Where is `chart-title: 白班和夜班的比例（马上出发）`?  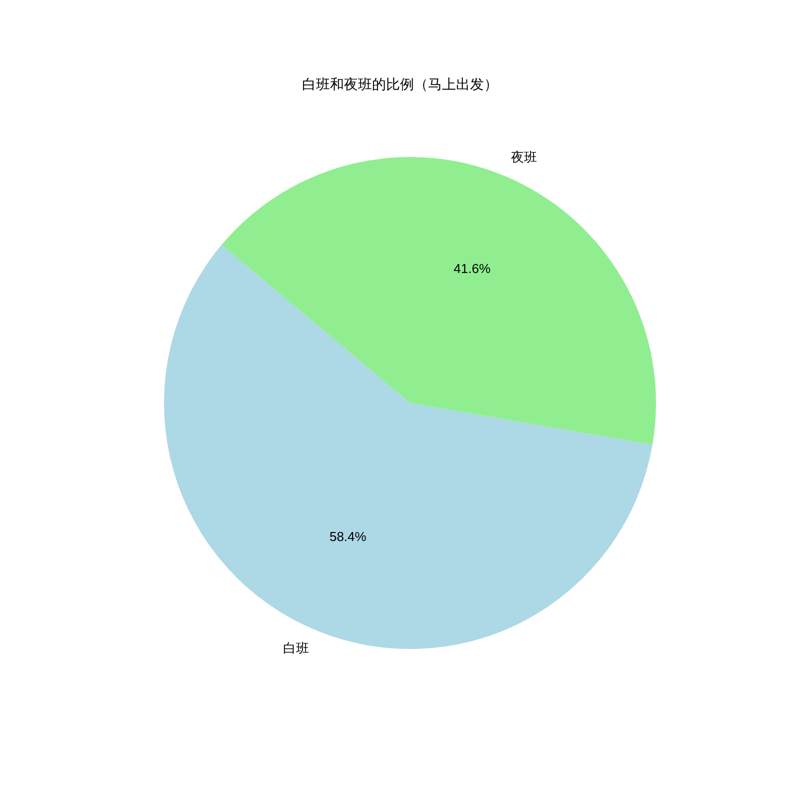
chart-title: 白班和夜班的比例（马上出发） is located at coordinates (400, 84).